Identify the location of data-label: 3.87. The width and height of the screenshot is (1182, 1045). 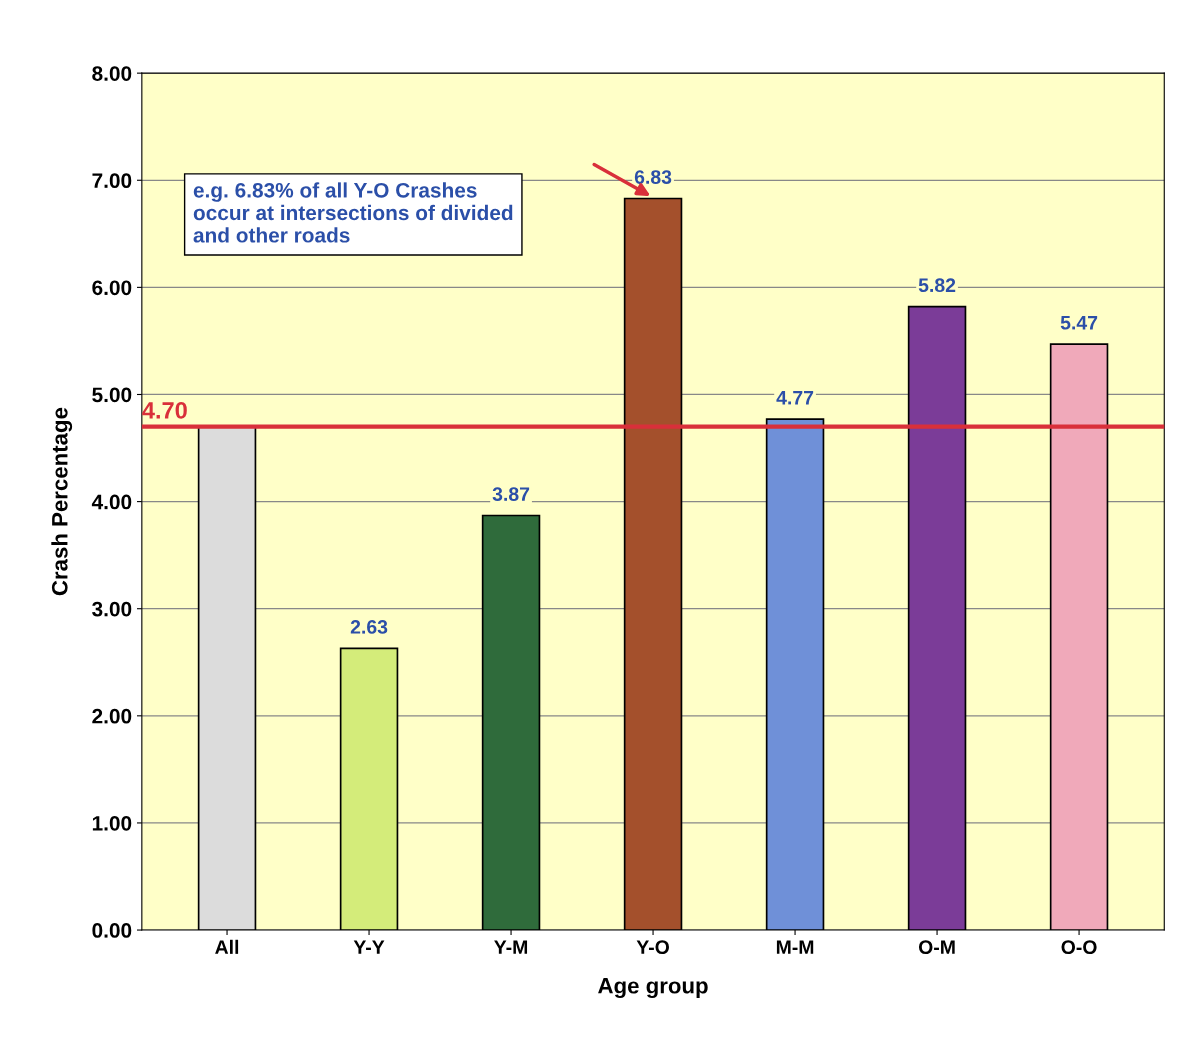
(511, 494).